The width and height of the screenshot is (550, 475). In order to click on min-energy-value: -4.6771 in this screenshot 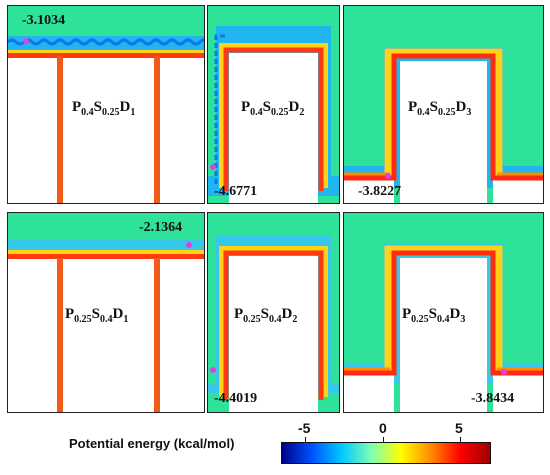, I will do `click(236, 191)`.